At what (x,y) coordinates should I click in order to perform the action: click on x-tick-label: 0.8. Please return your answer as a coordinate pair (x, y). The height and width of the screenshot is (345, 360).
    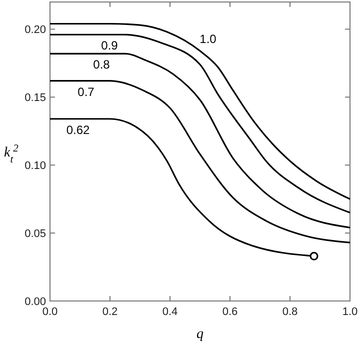
    Looking at the image, I should click on (290, 312).